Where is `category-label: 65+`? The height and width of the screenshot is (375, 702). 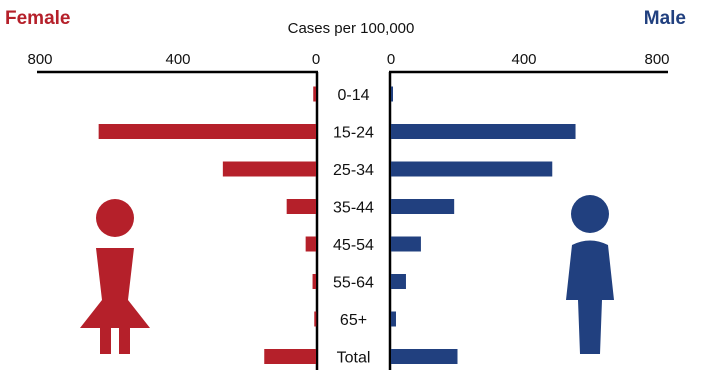
category-label: 65+ is located at coordinates (353, 320).